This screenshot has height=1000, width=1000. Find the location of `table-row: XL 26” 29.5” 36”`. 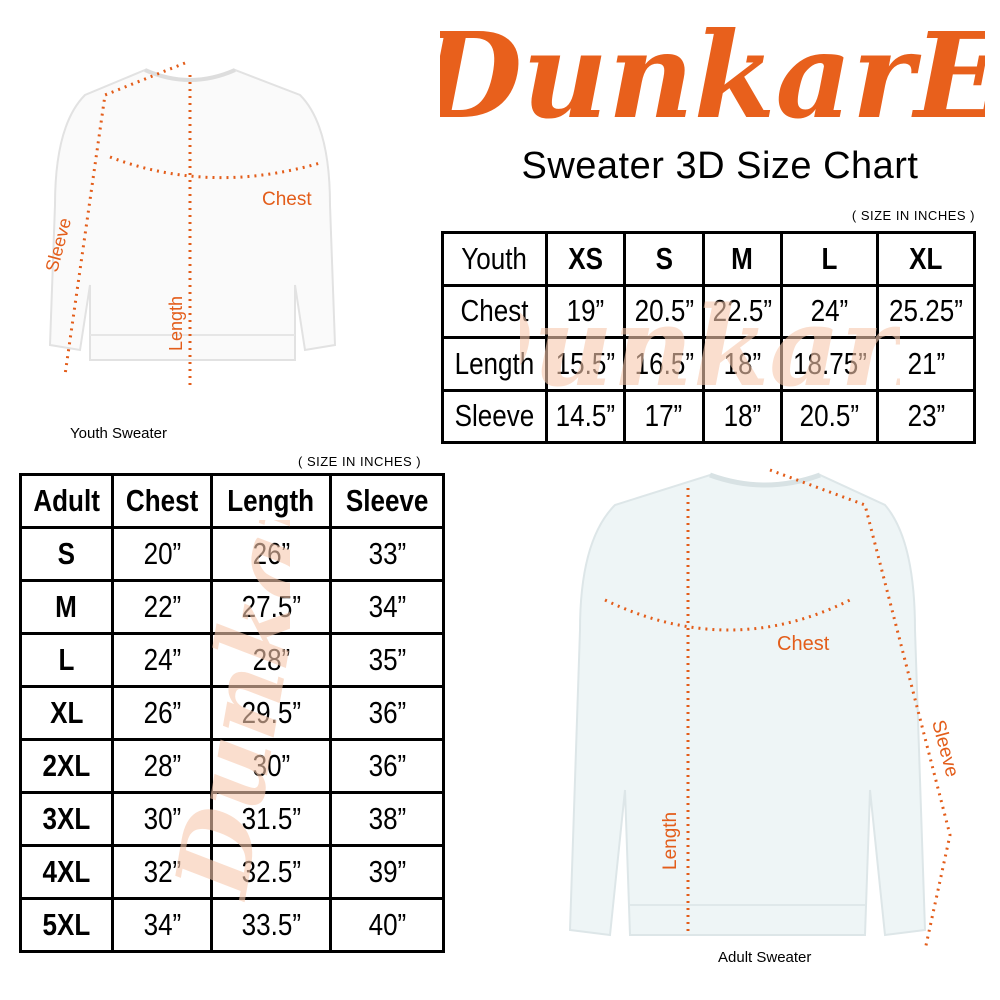

table-row: XL 26” 29.5” 36” is located at coordinates (232, 713).